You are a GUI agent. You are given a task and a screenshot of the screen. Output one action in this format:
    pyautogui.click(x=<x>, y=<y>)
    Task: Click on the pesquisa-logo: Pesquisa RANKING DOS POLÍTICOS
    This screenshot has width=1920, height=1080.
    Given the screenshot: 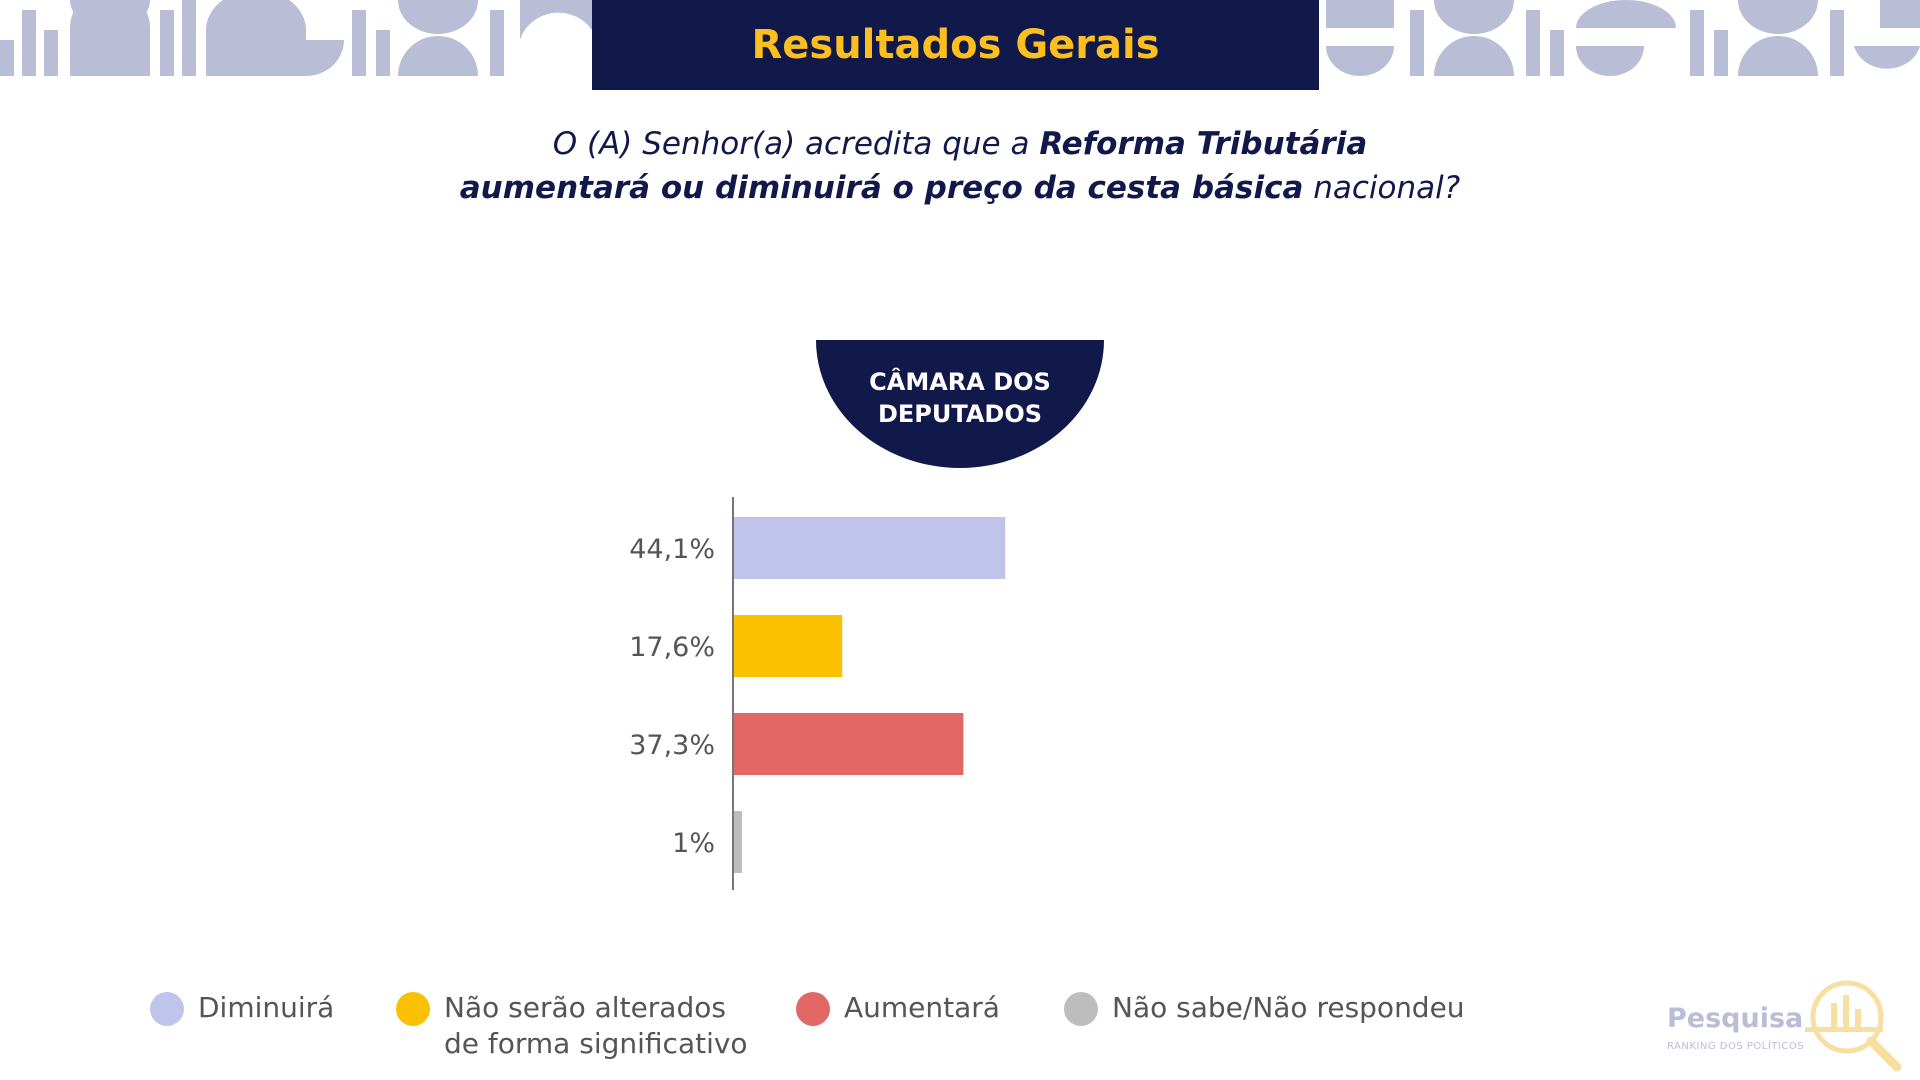 What is the action you would take?
    pyautogui.click(x=1787, y=1025)
    